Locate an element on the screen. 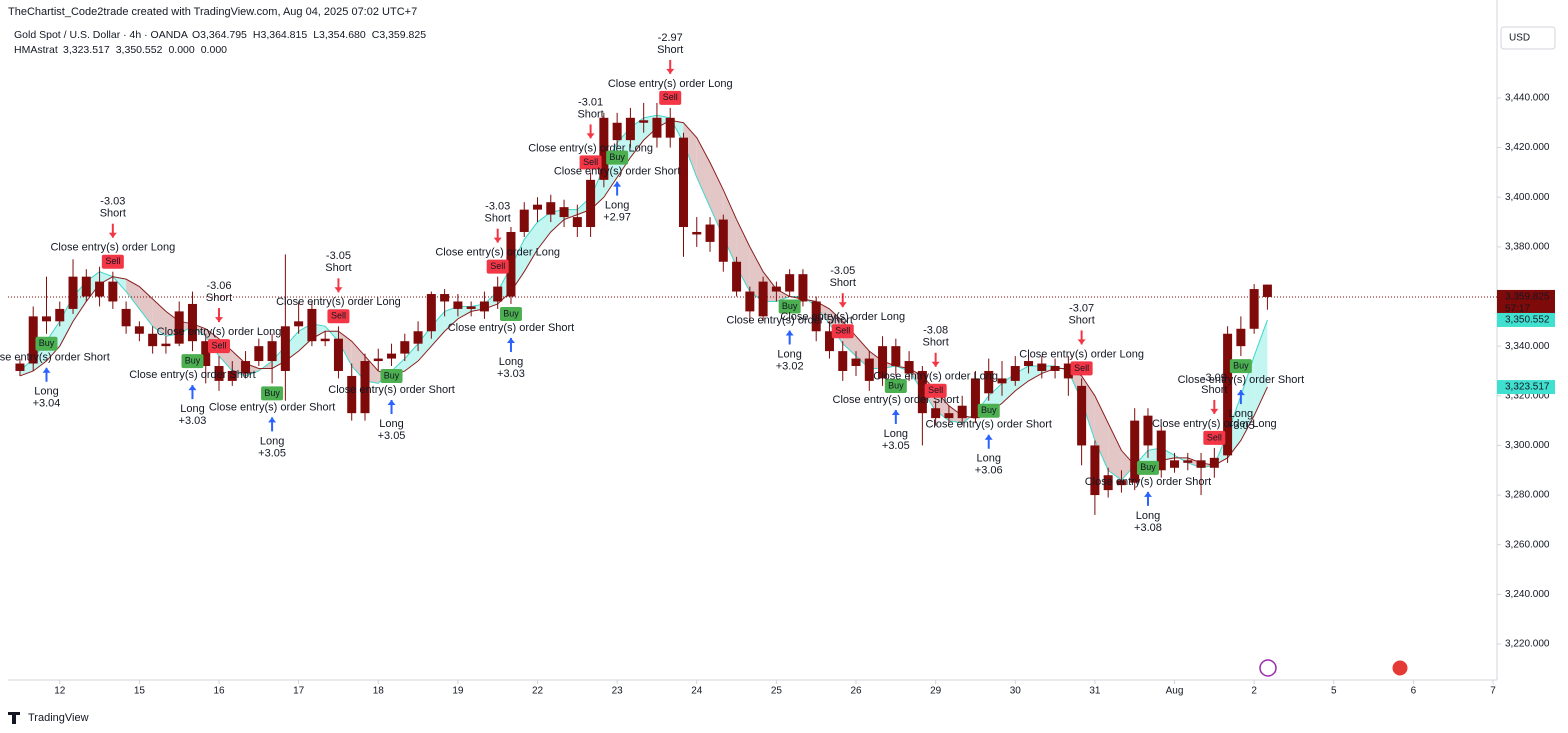 This screenshot has width=1568, height=733. x-tick-label: 24 is located at coordinates (697, 691).